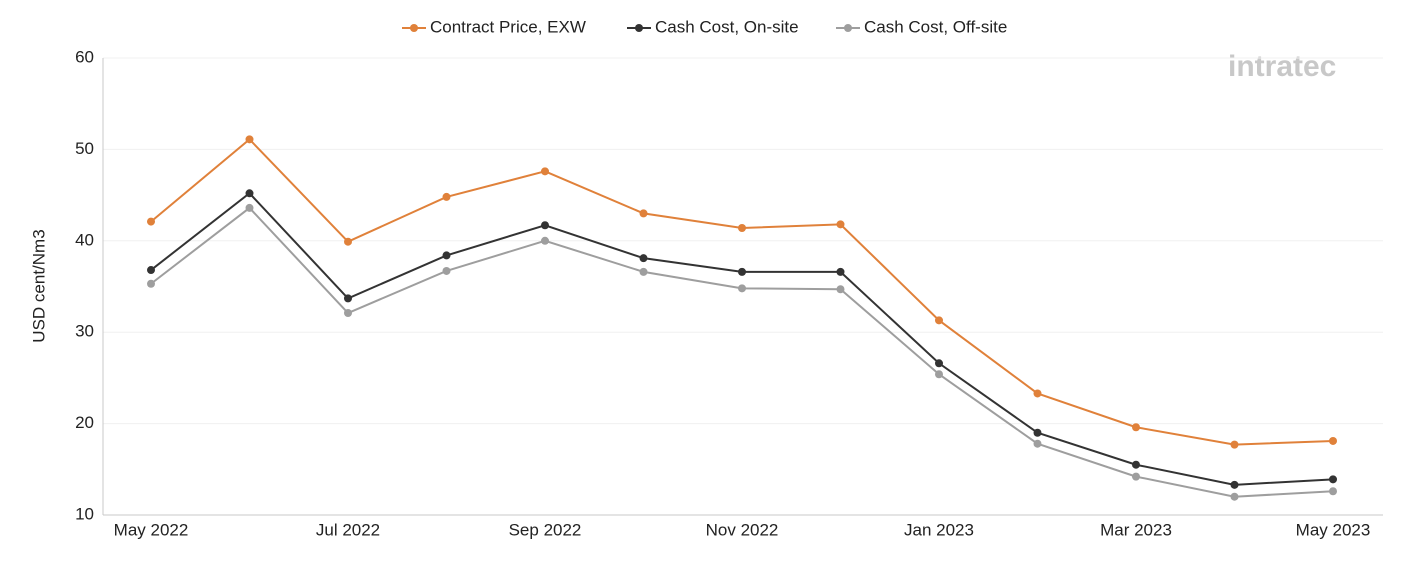 This screenshot has width=1401, height=561. I want to click on y-tick-label: 40, so click(84, 239).